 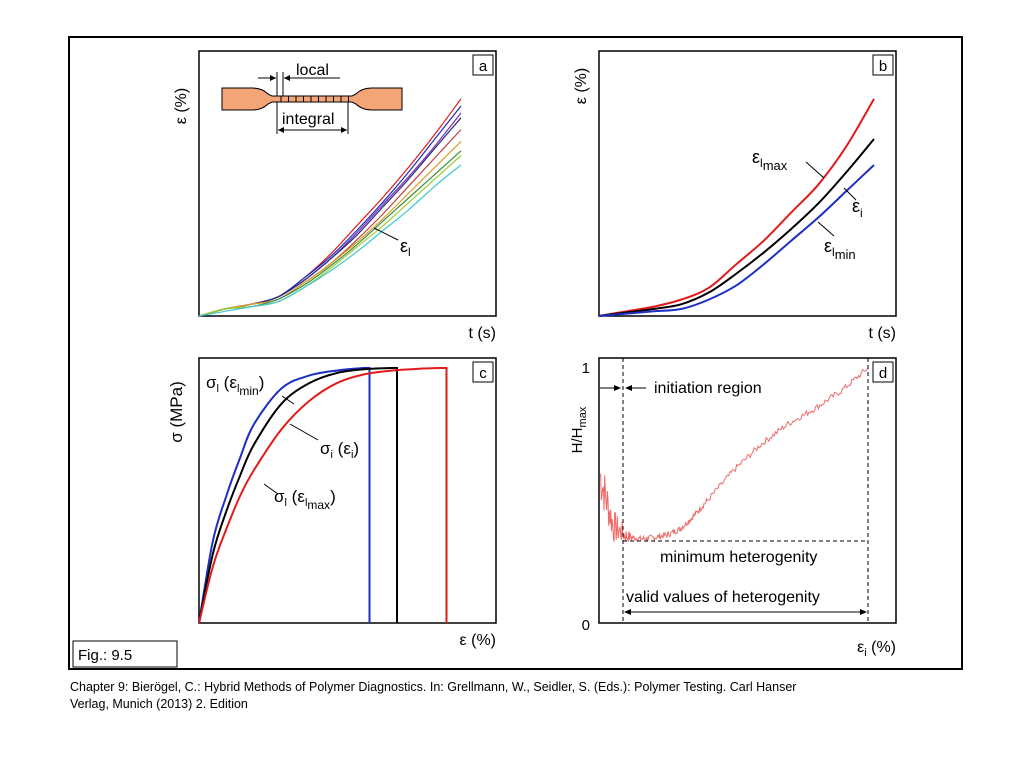 What do you see at coordinates (628, 388) in the screenshot?
I see `initiation-arrowhead-right` at bounding box center [628, 388].